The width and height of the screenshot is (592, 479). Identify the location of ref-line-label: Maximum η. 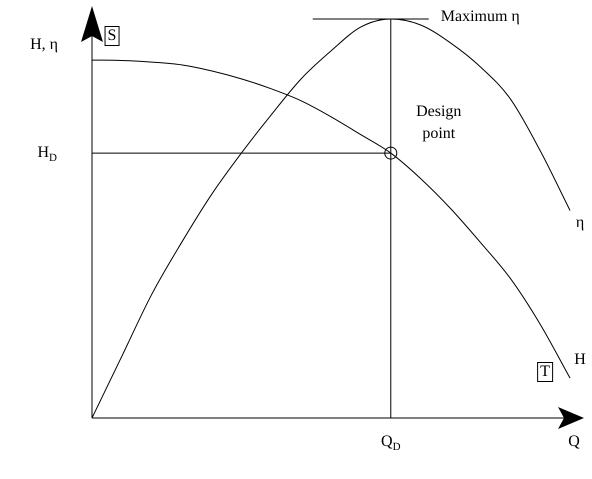
(480, 17).